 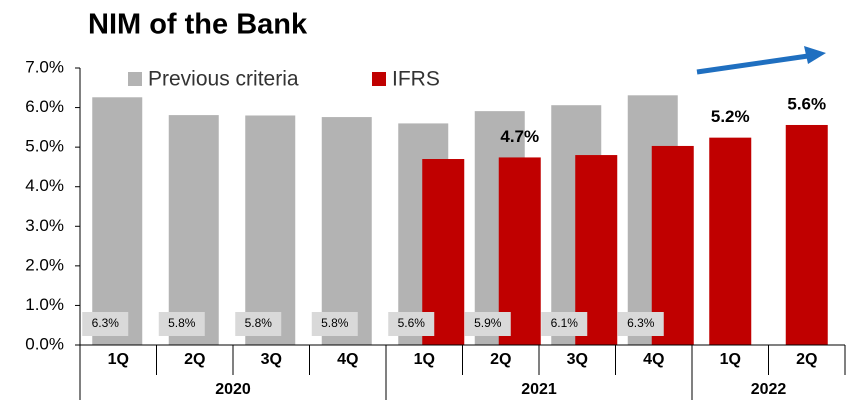 What do you see at coordinates (44, 225) in the screenshot?
I see `y-tick-label: 3.0%` at bounding box center [44, 225].